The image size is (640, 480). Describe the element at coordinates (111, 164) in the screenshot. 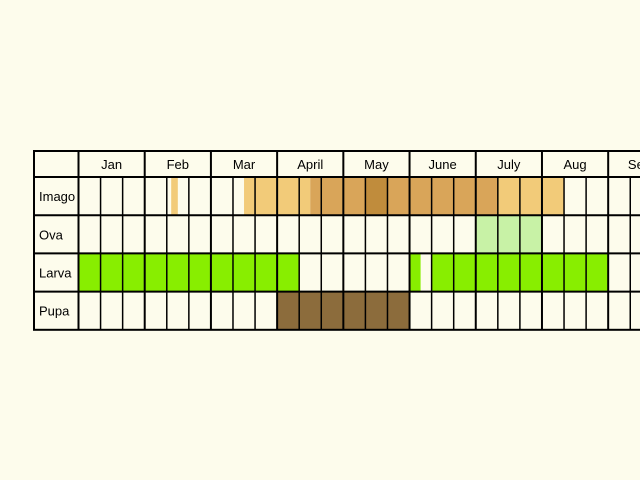

I see `month-label-jan: Jan` at that location.